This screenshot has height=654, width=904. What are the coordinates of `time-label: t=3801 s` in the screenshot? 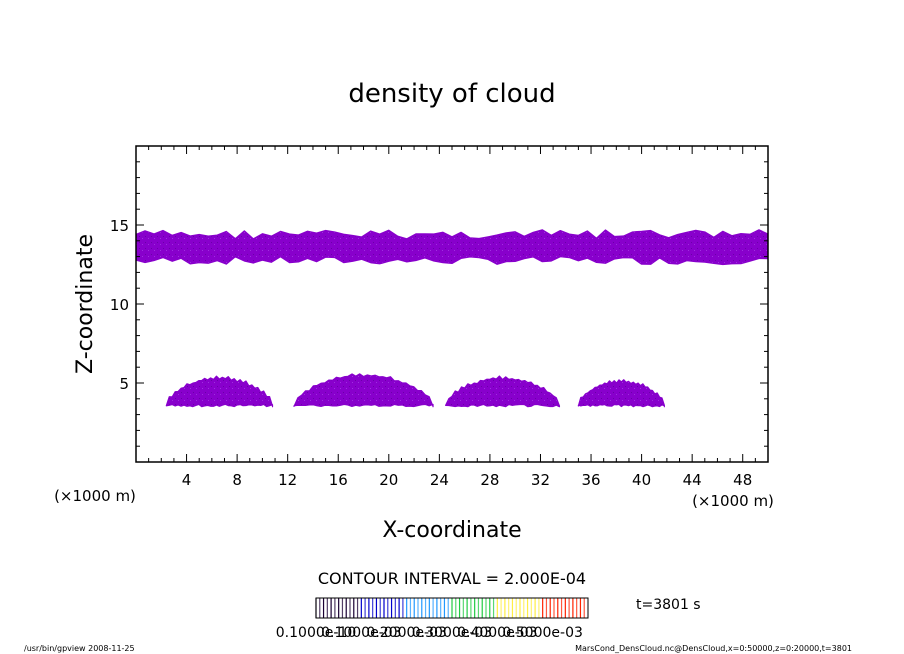 It's located at (668, 605).